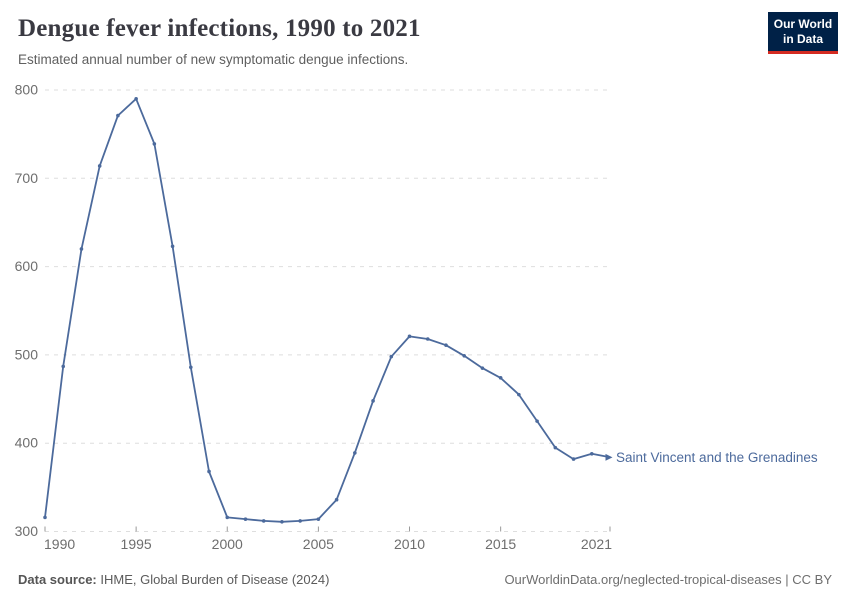  I want to click on data-point-2000, so click(227, 517).